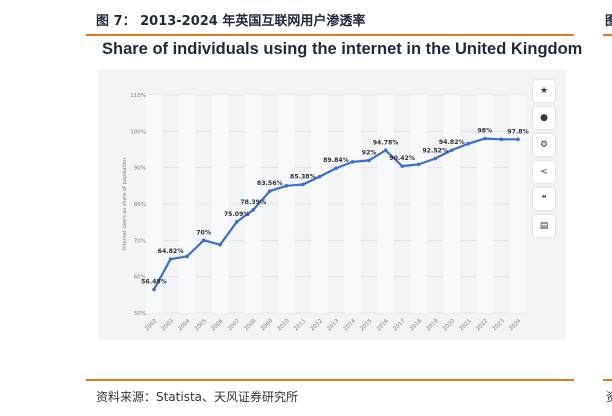  I want to click on y-tick-label: 60%, so click(140, 278).